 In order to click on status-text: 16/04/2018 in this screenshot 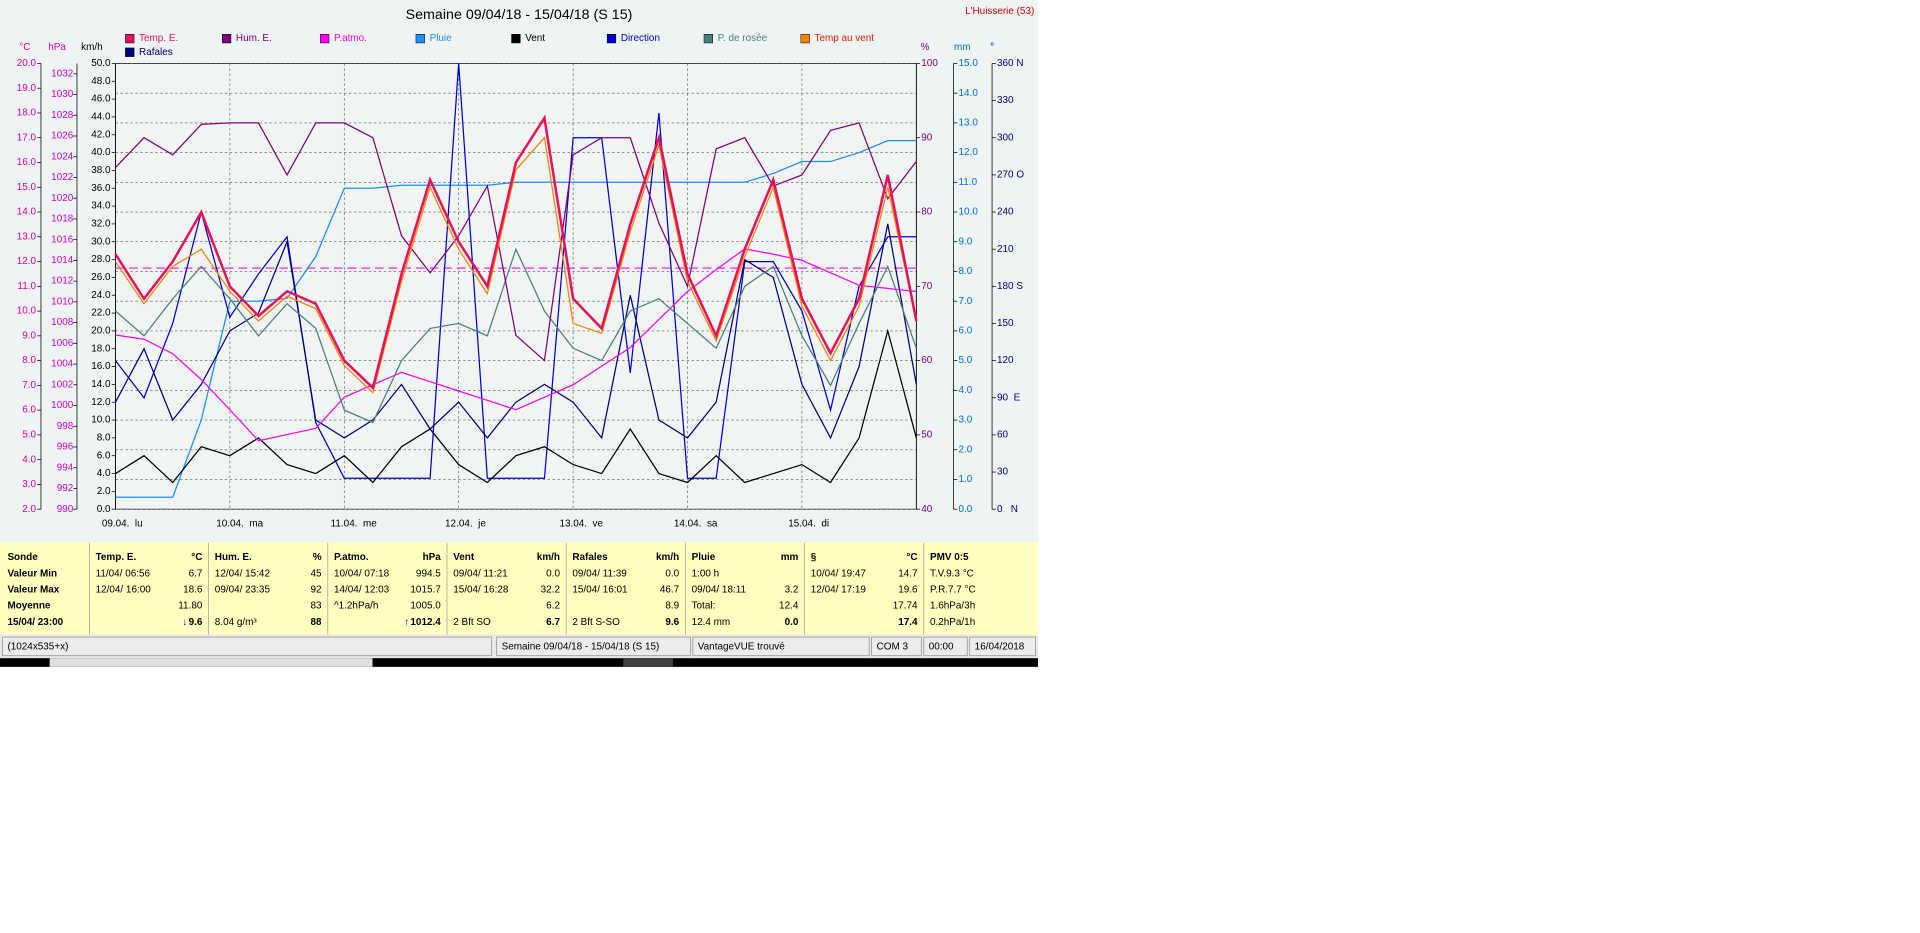, I will do `click(1000, 647)`.